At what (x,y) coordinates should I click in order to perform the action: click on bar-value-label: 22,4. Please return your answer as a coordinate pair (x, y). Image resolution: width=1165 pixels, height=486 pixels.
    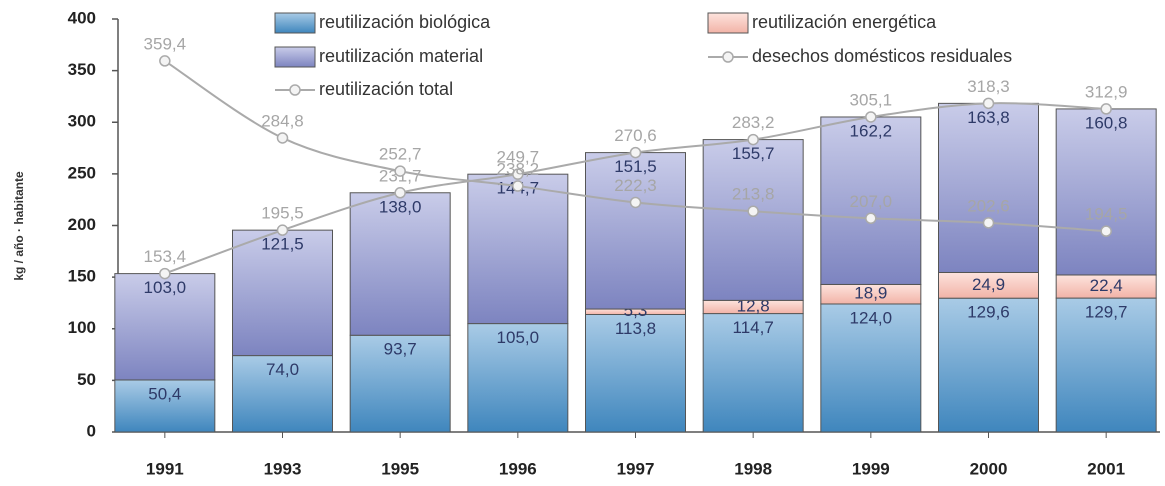
    Looking at the image, I should click on (1106, 285).